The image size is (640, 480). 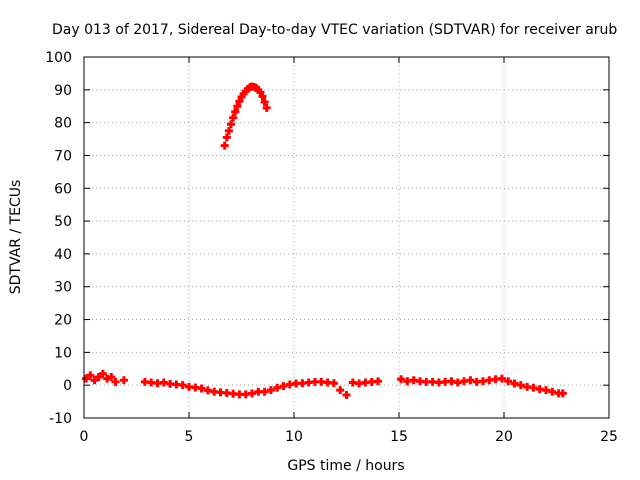 What do you see at coordinates (63, 353) in the screenshot?
I see `y-tick-label: 10` at bounding box center [63, 353].